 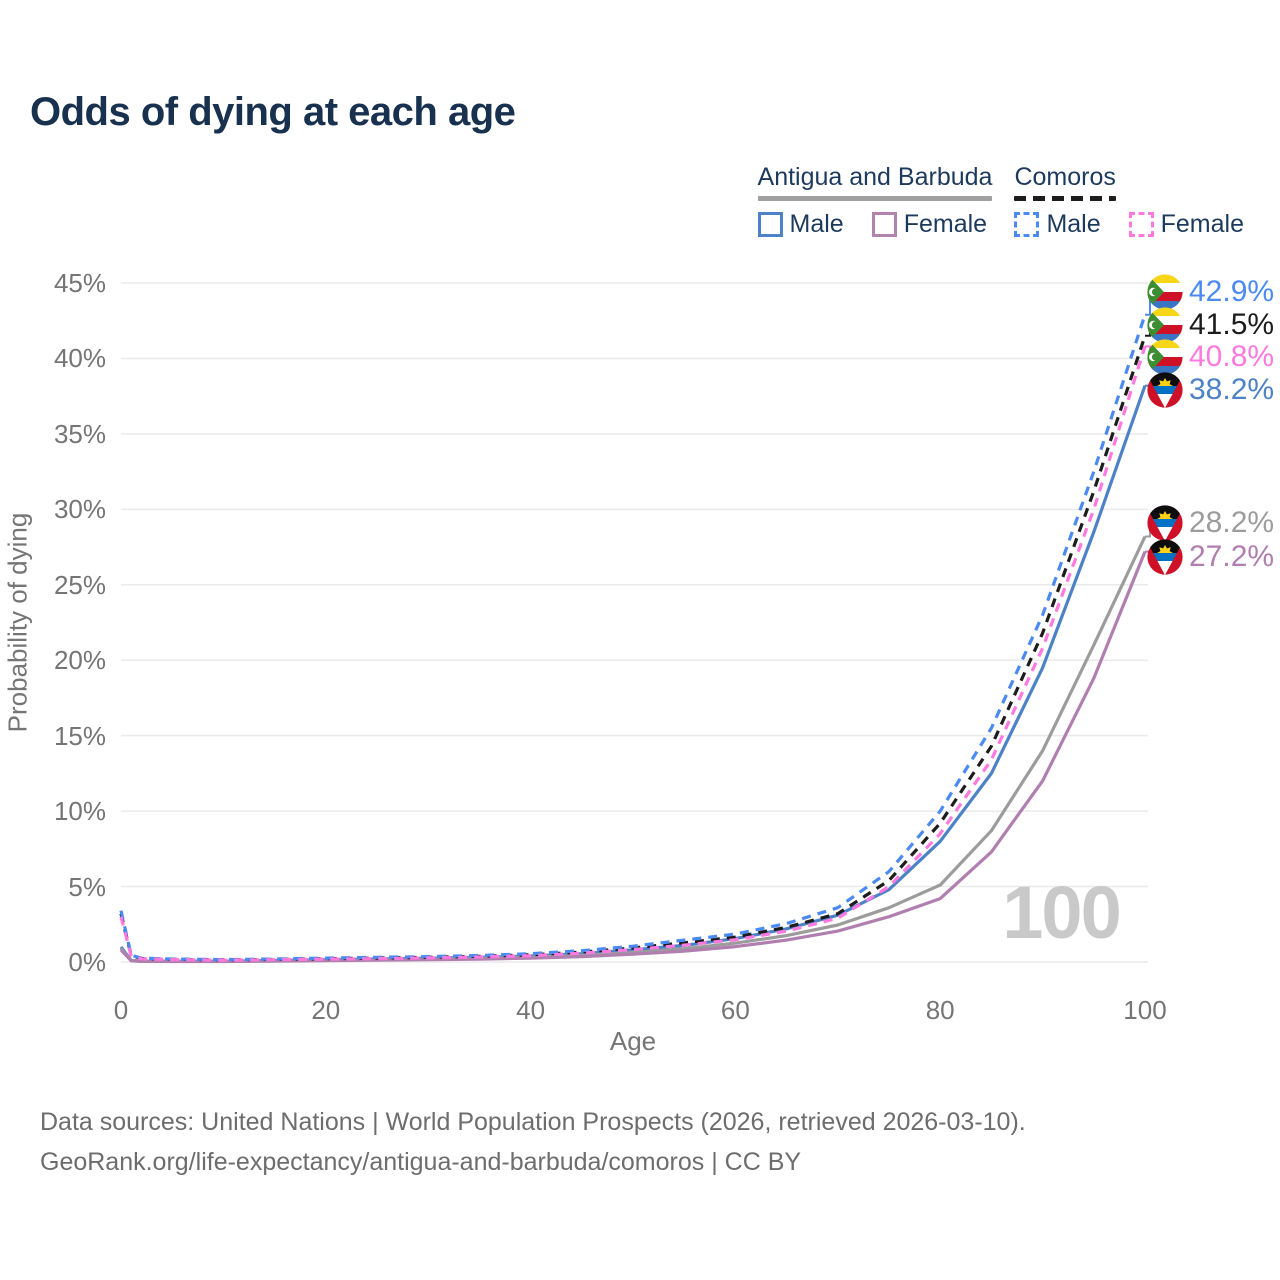 I want to click on x-tick-label: 20, so click(x=326, y=1010).